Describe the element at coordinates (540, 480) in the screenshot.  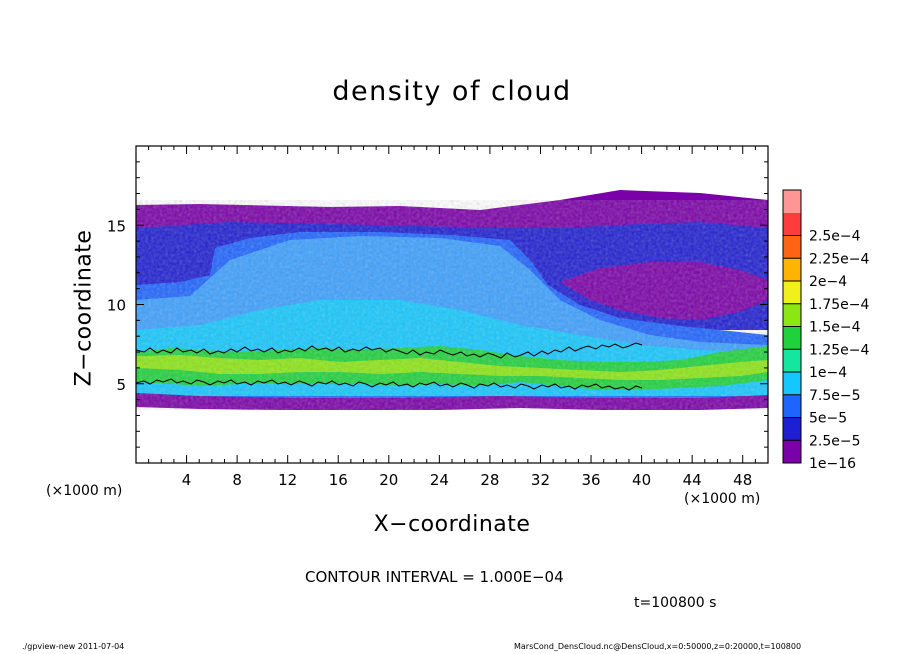
I see `x-tick-label: 32` at that location.